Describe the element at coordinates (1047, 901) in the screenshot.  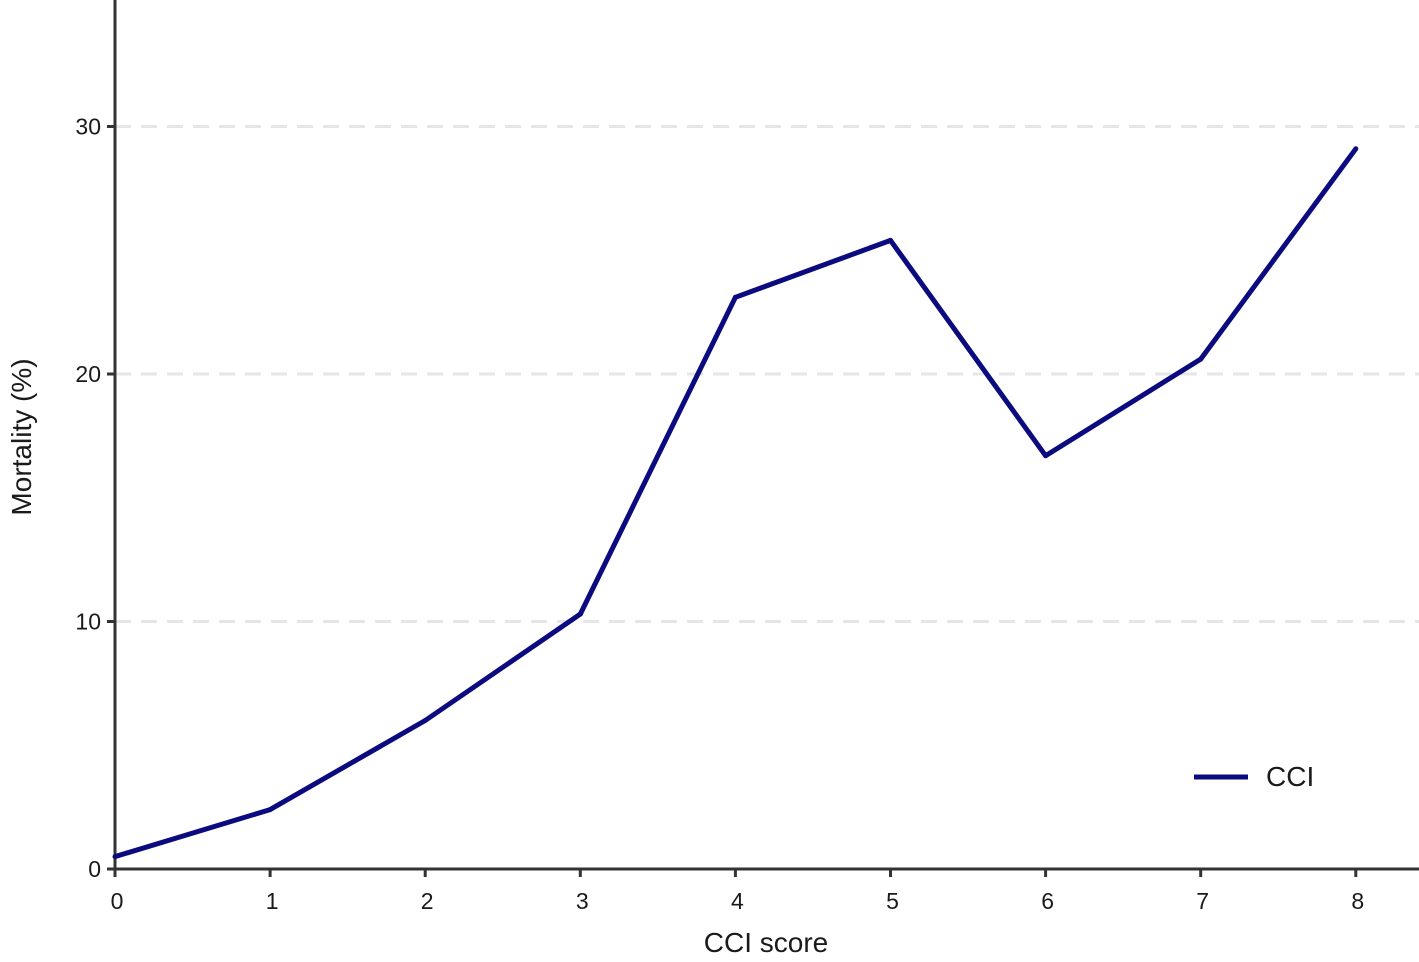
I see `x-tick-label: 6` at that location.